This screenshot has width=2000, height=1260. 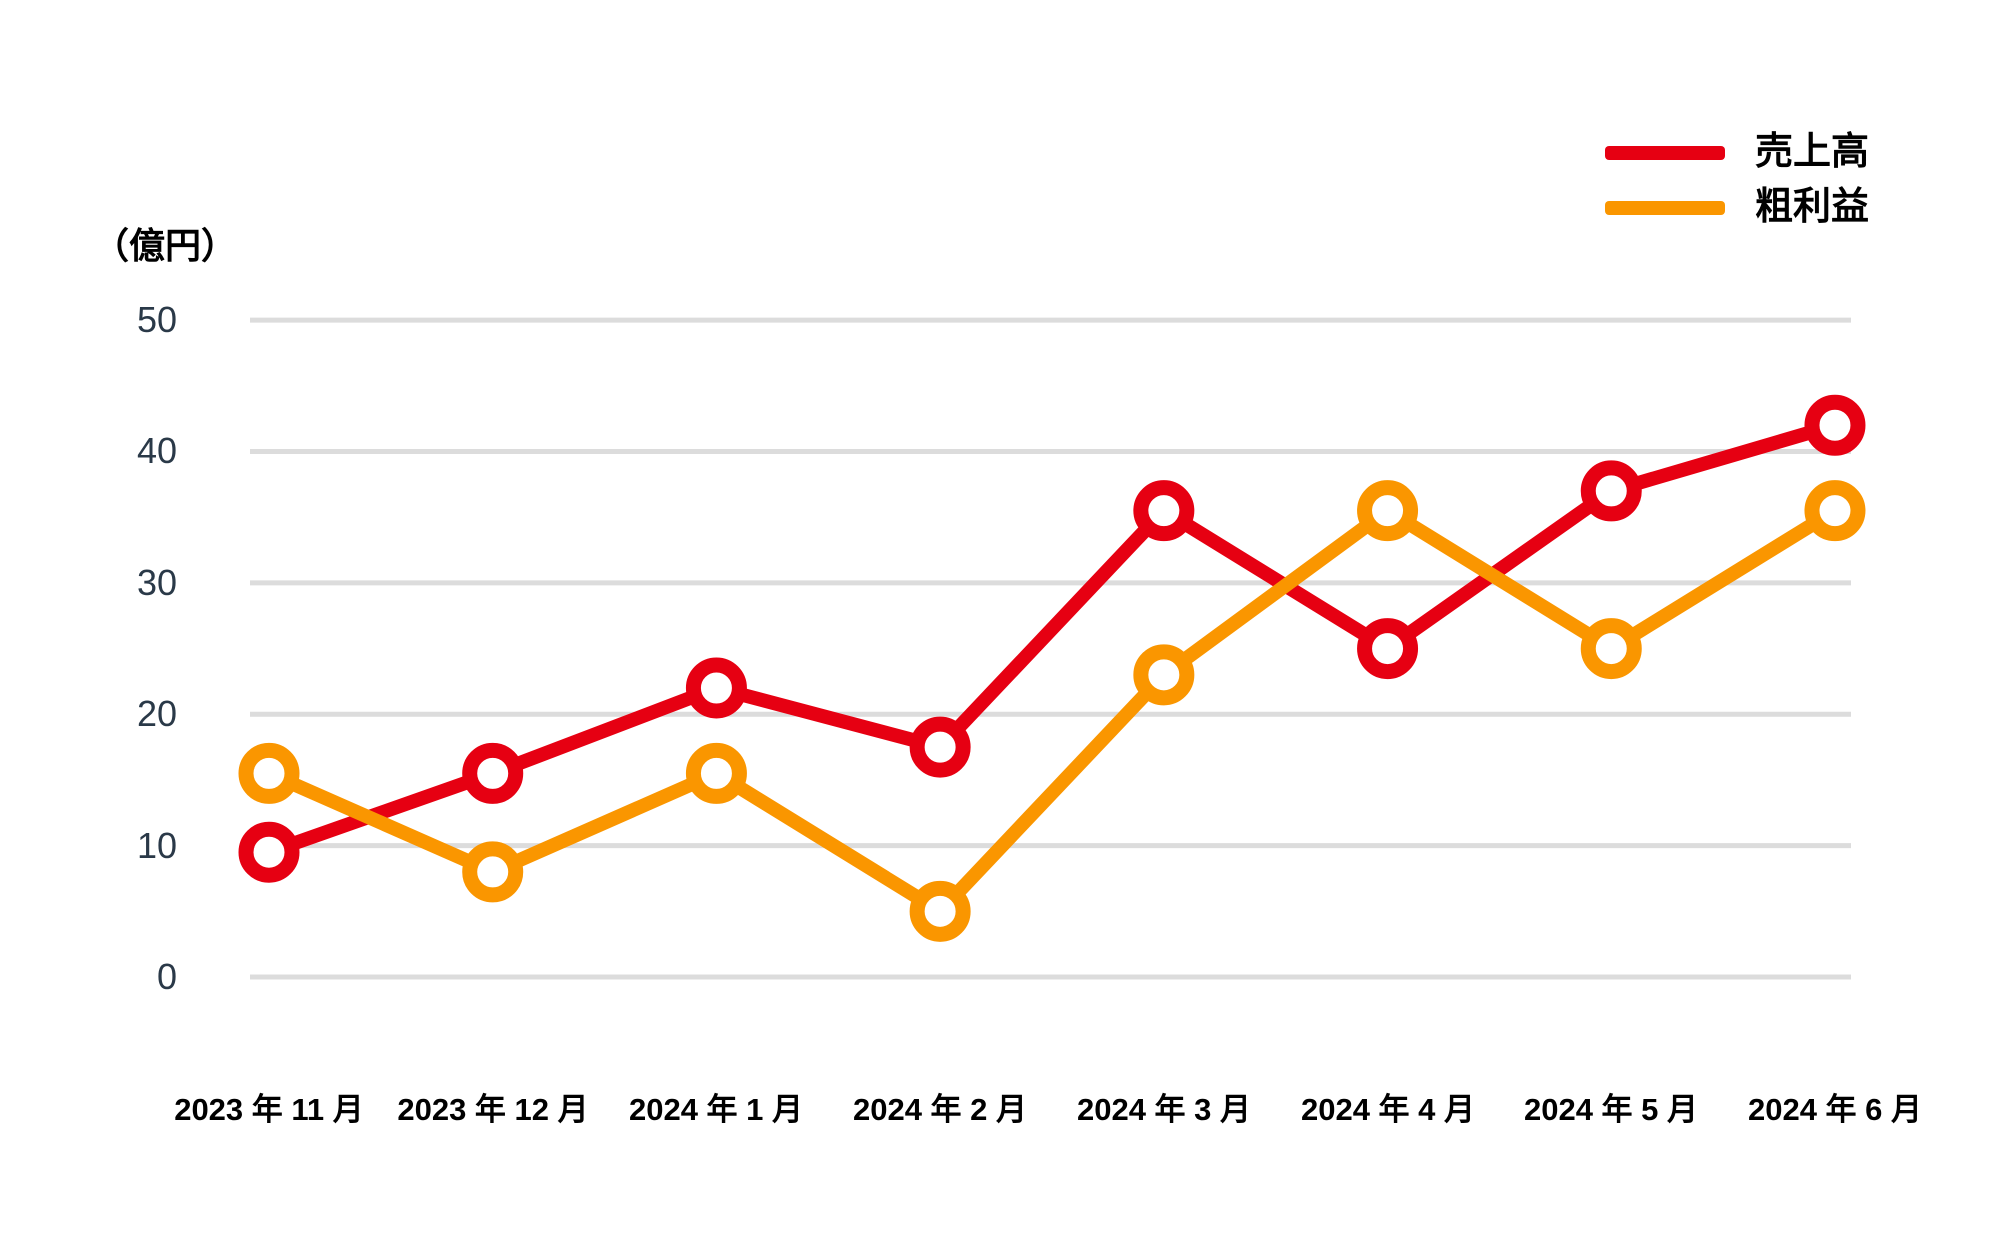 I want to click on x-tick-label-2024-6: 2024 年 6 月, so click(x=1835, y=1109).